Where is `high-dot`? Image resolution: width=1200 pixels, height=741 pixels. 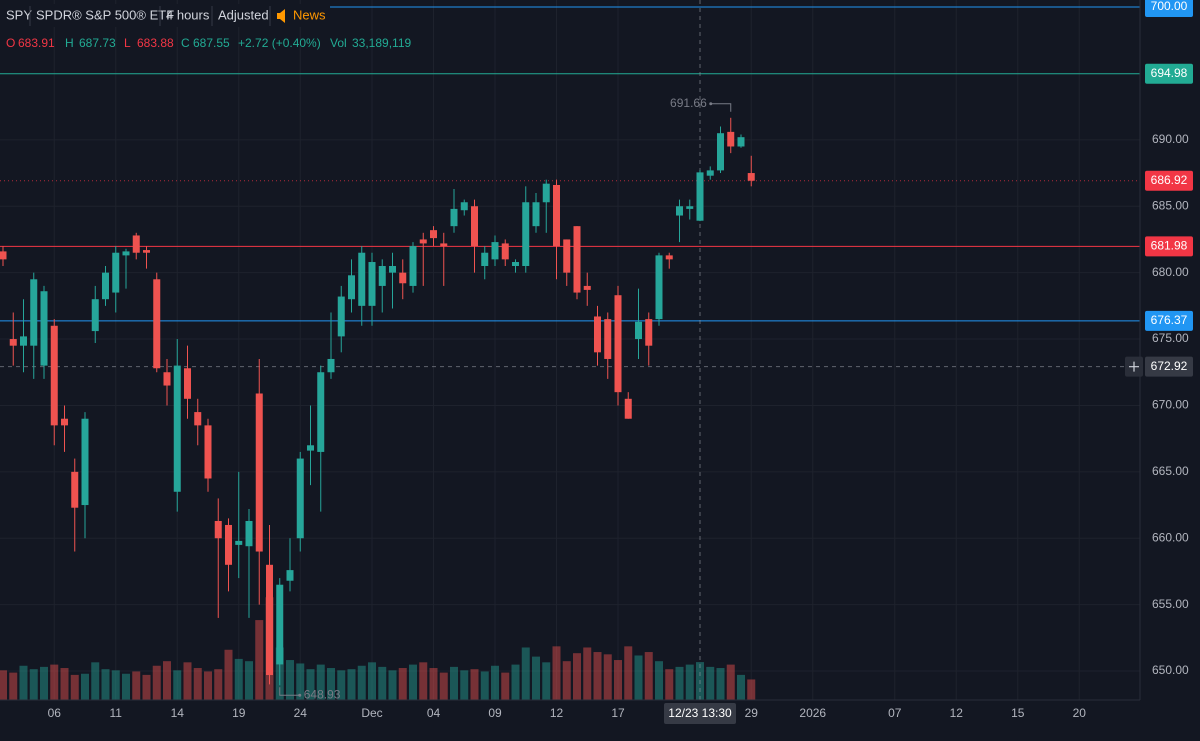
high-dot is located at coordinates (711, 104).